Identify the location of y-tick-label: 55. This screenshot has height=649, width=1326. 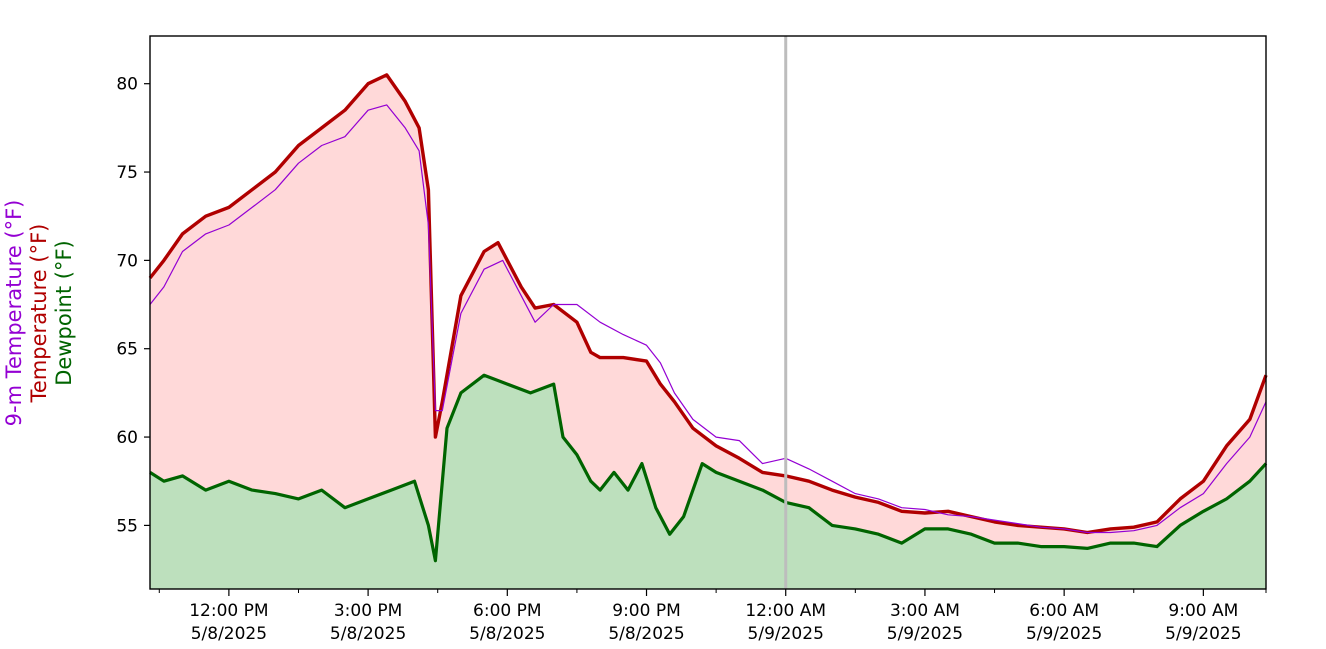
(127, 526).